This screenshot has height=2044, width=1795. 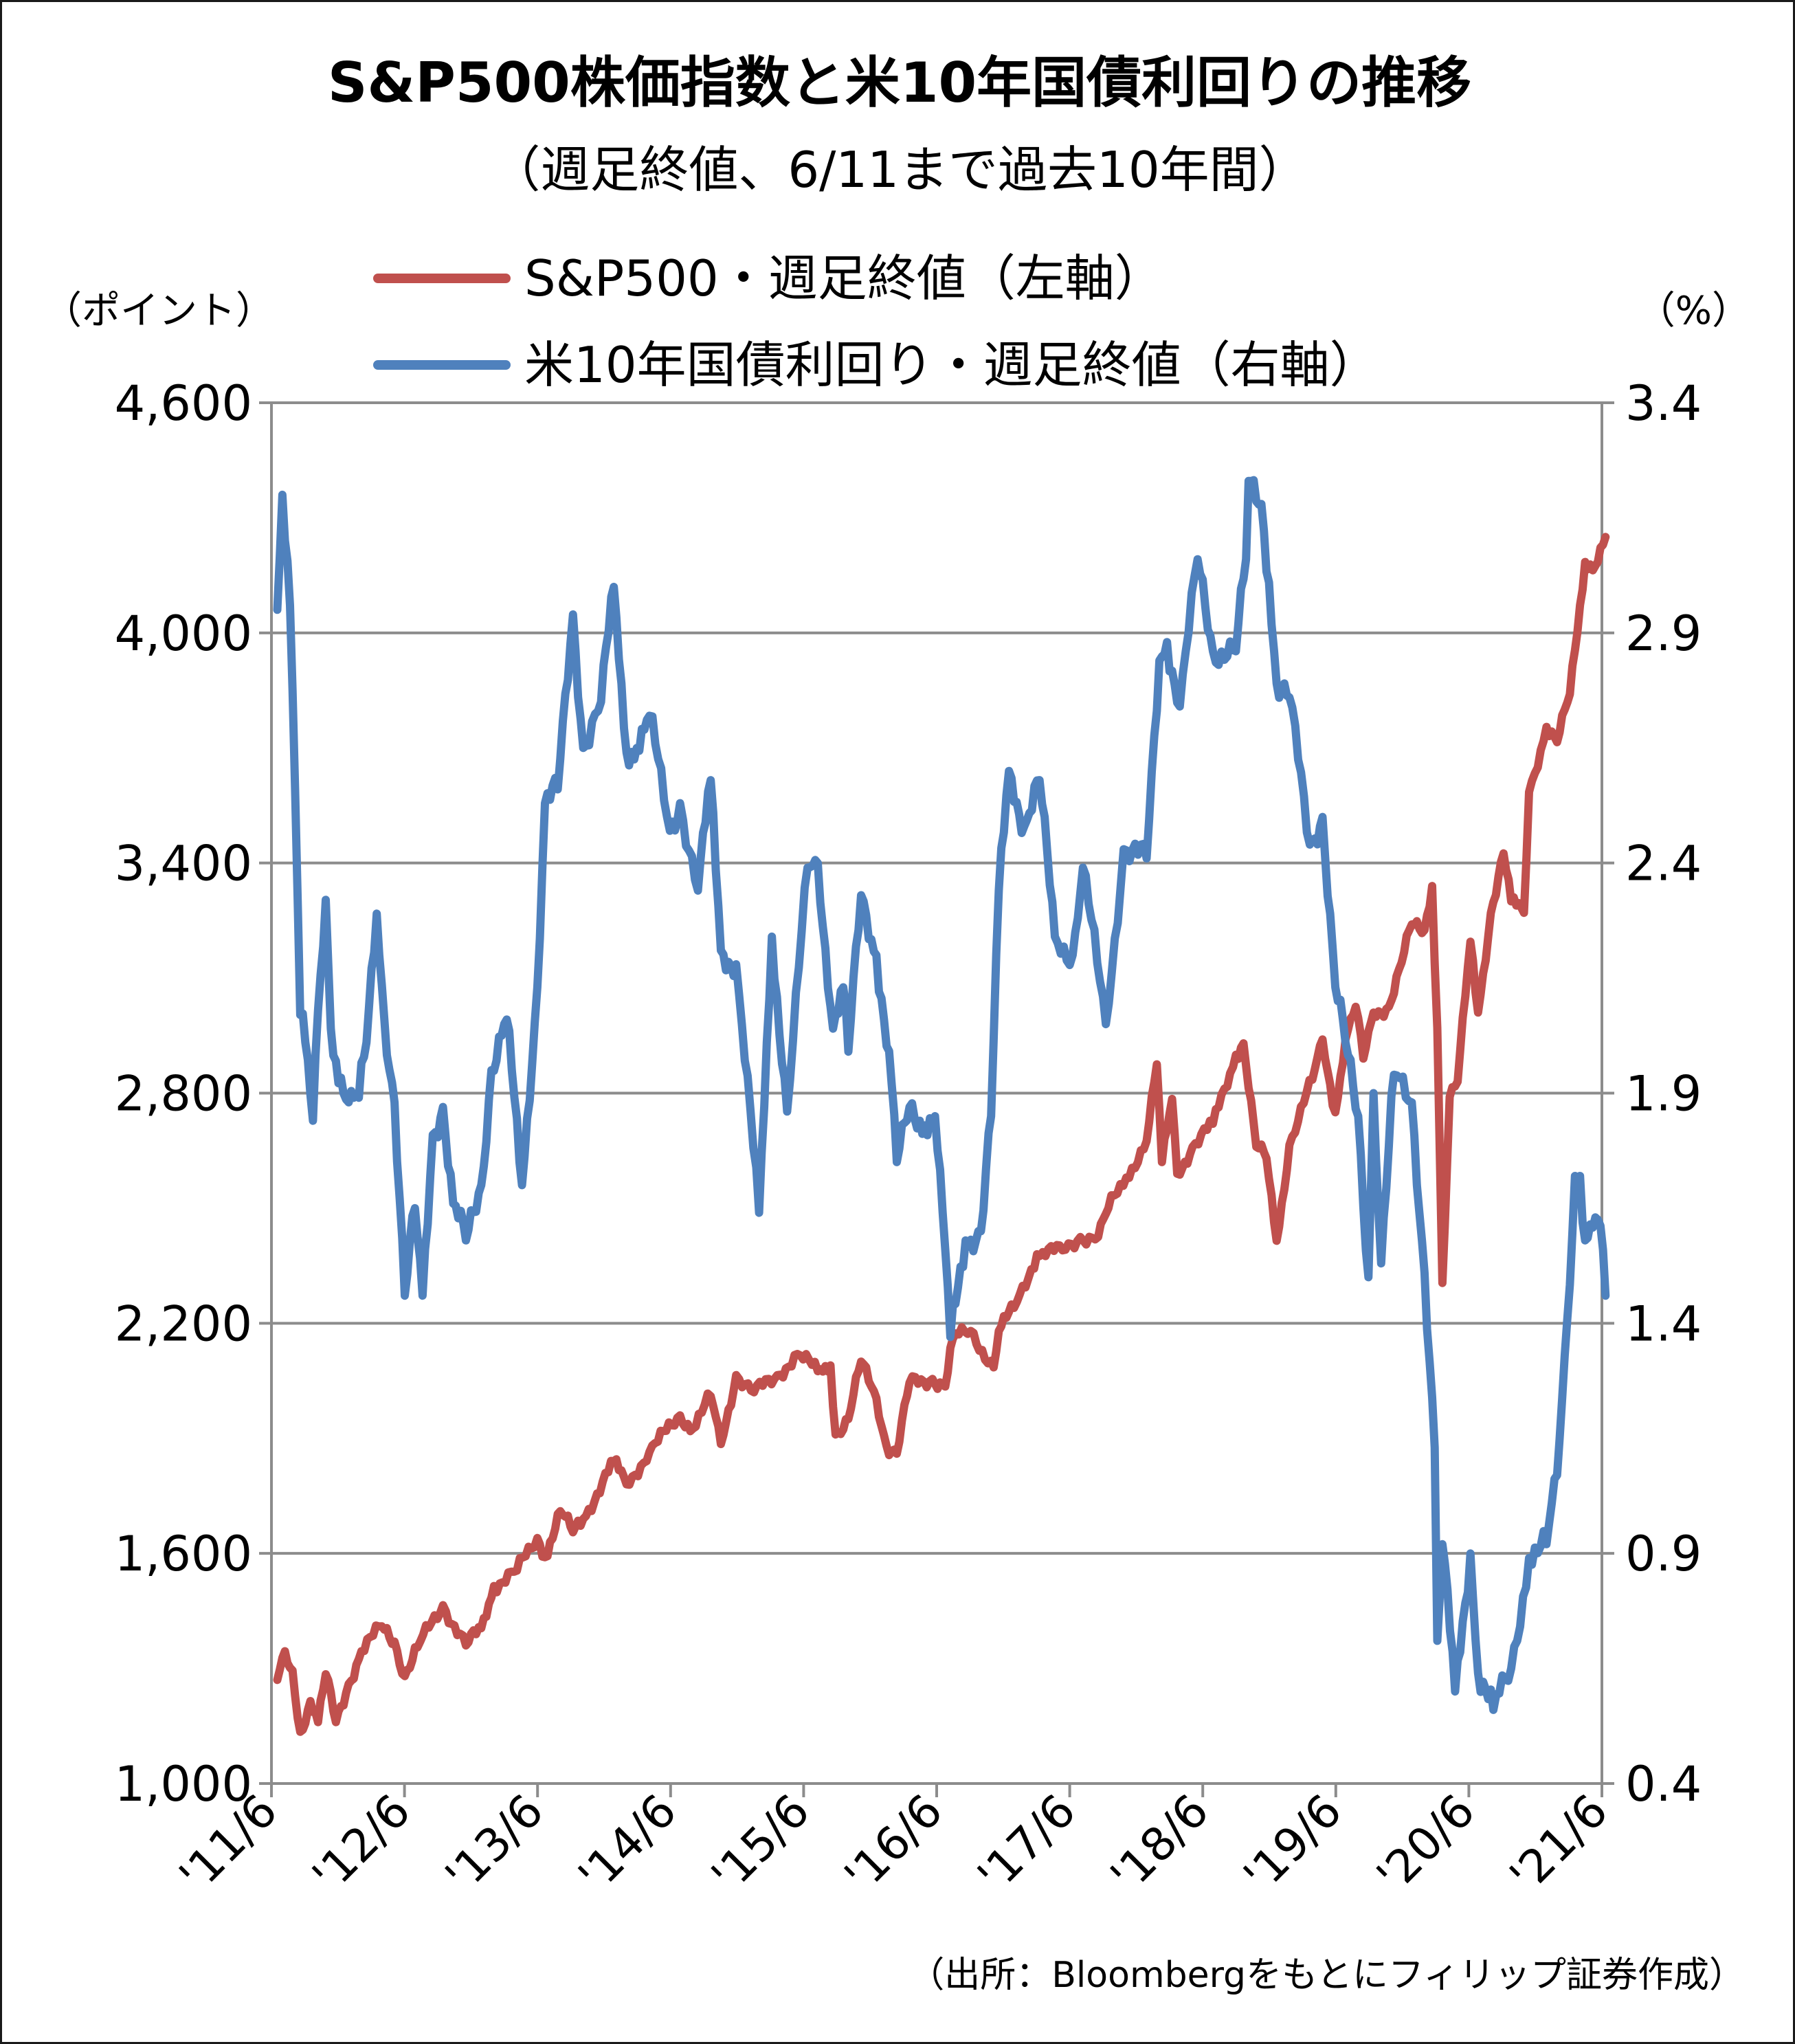 What do you see at coordinates (844, 278) in the screenshot?
I see `legend-label-sp500: S&P500・週足終値（左軸）` at bounding box center [844, 278].